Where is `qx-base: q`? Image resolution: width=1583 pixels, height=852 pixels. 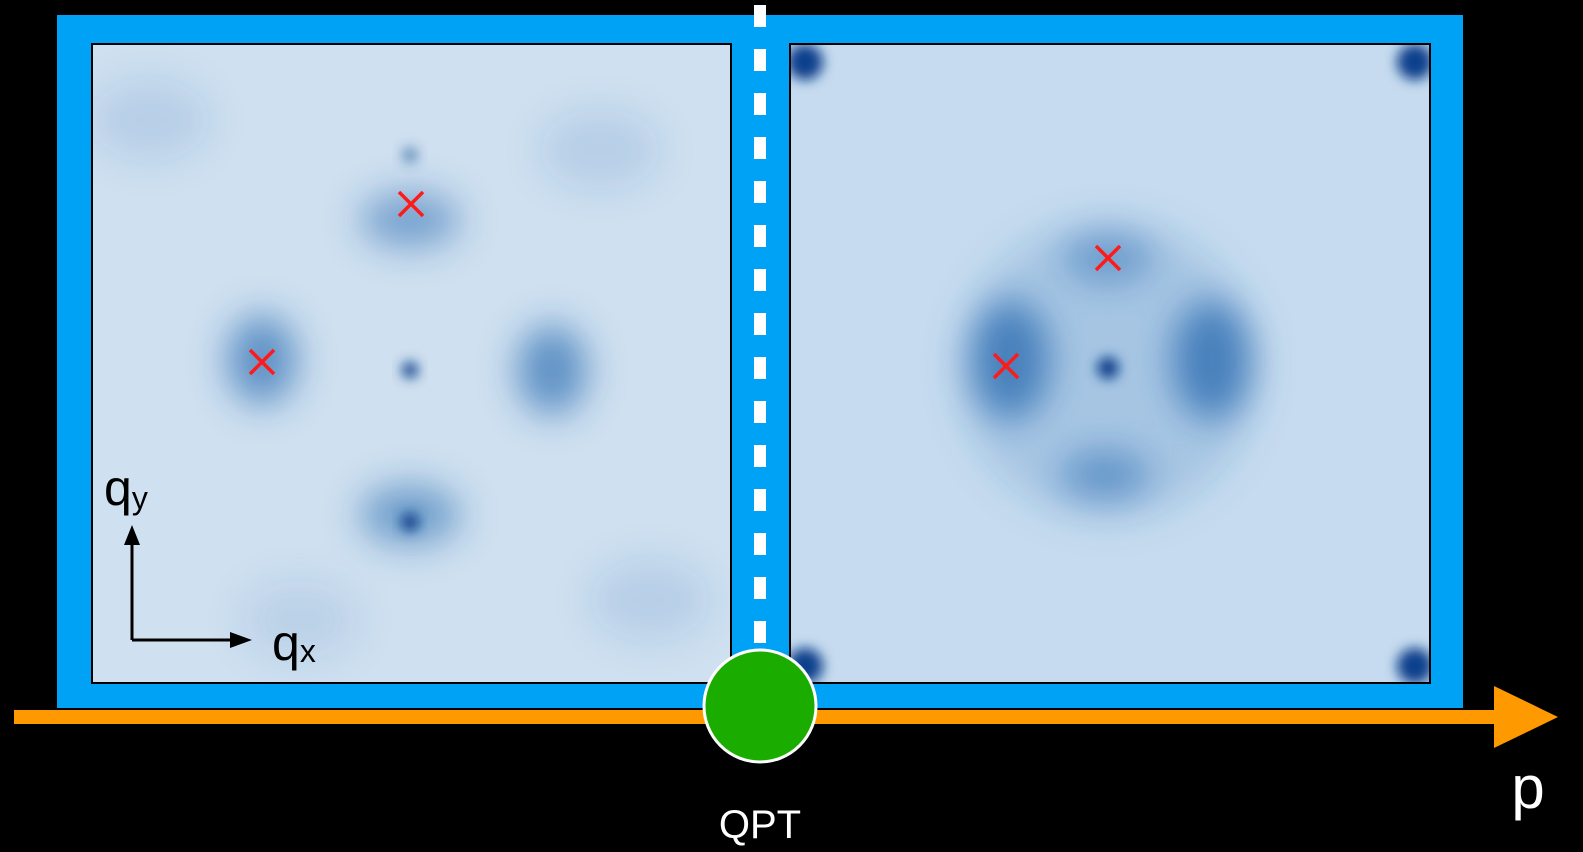
qx-base: q is located at coordinates (286, 643).